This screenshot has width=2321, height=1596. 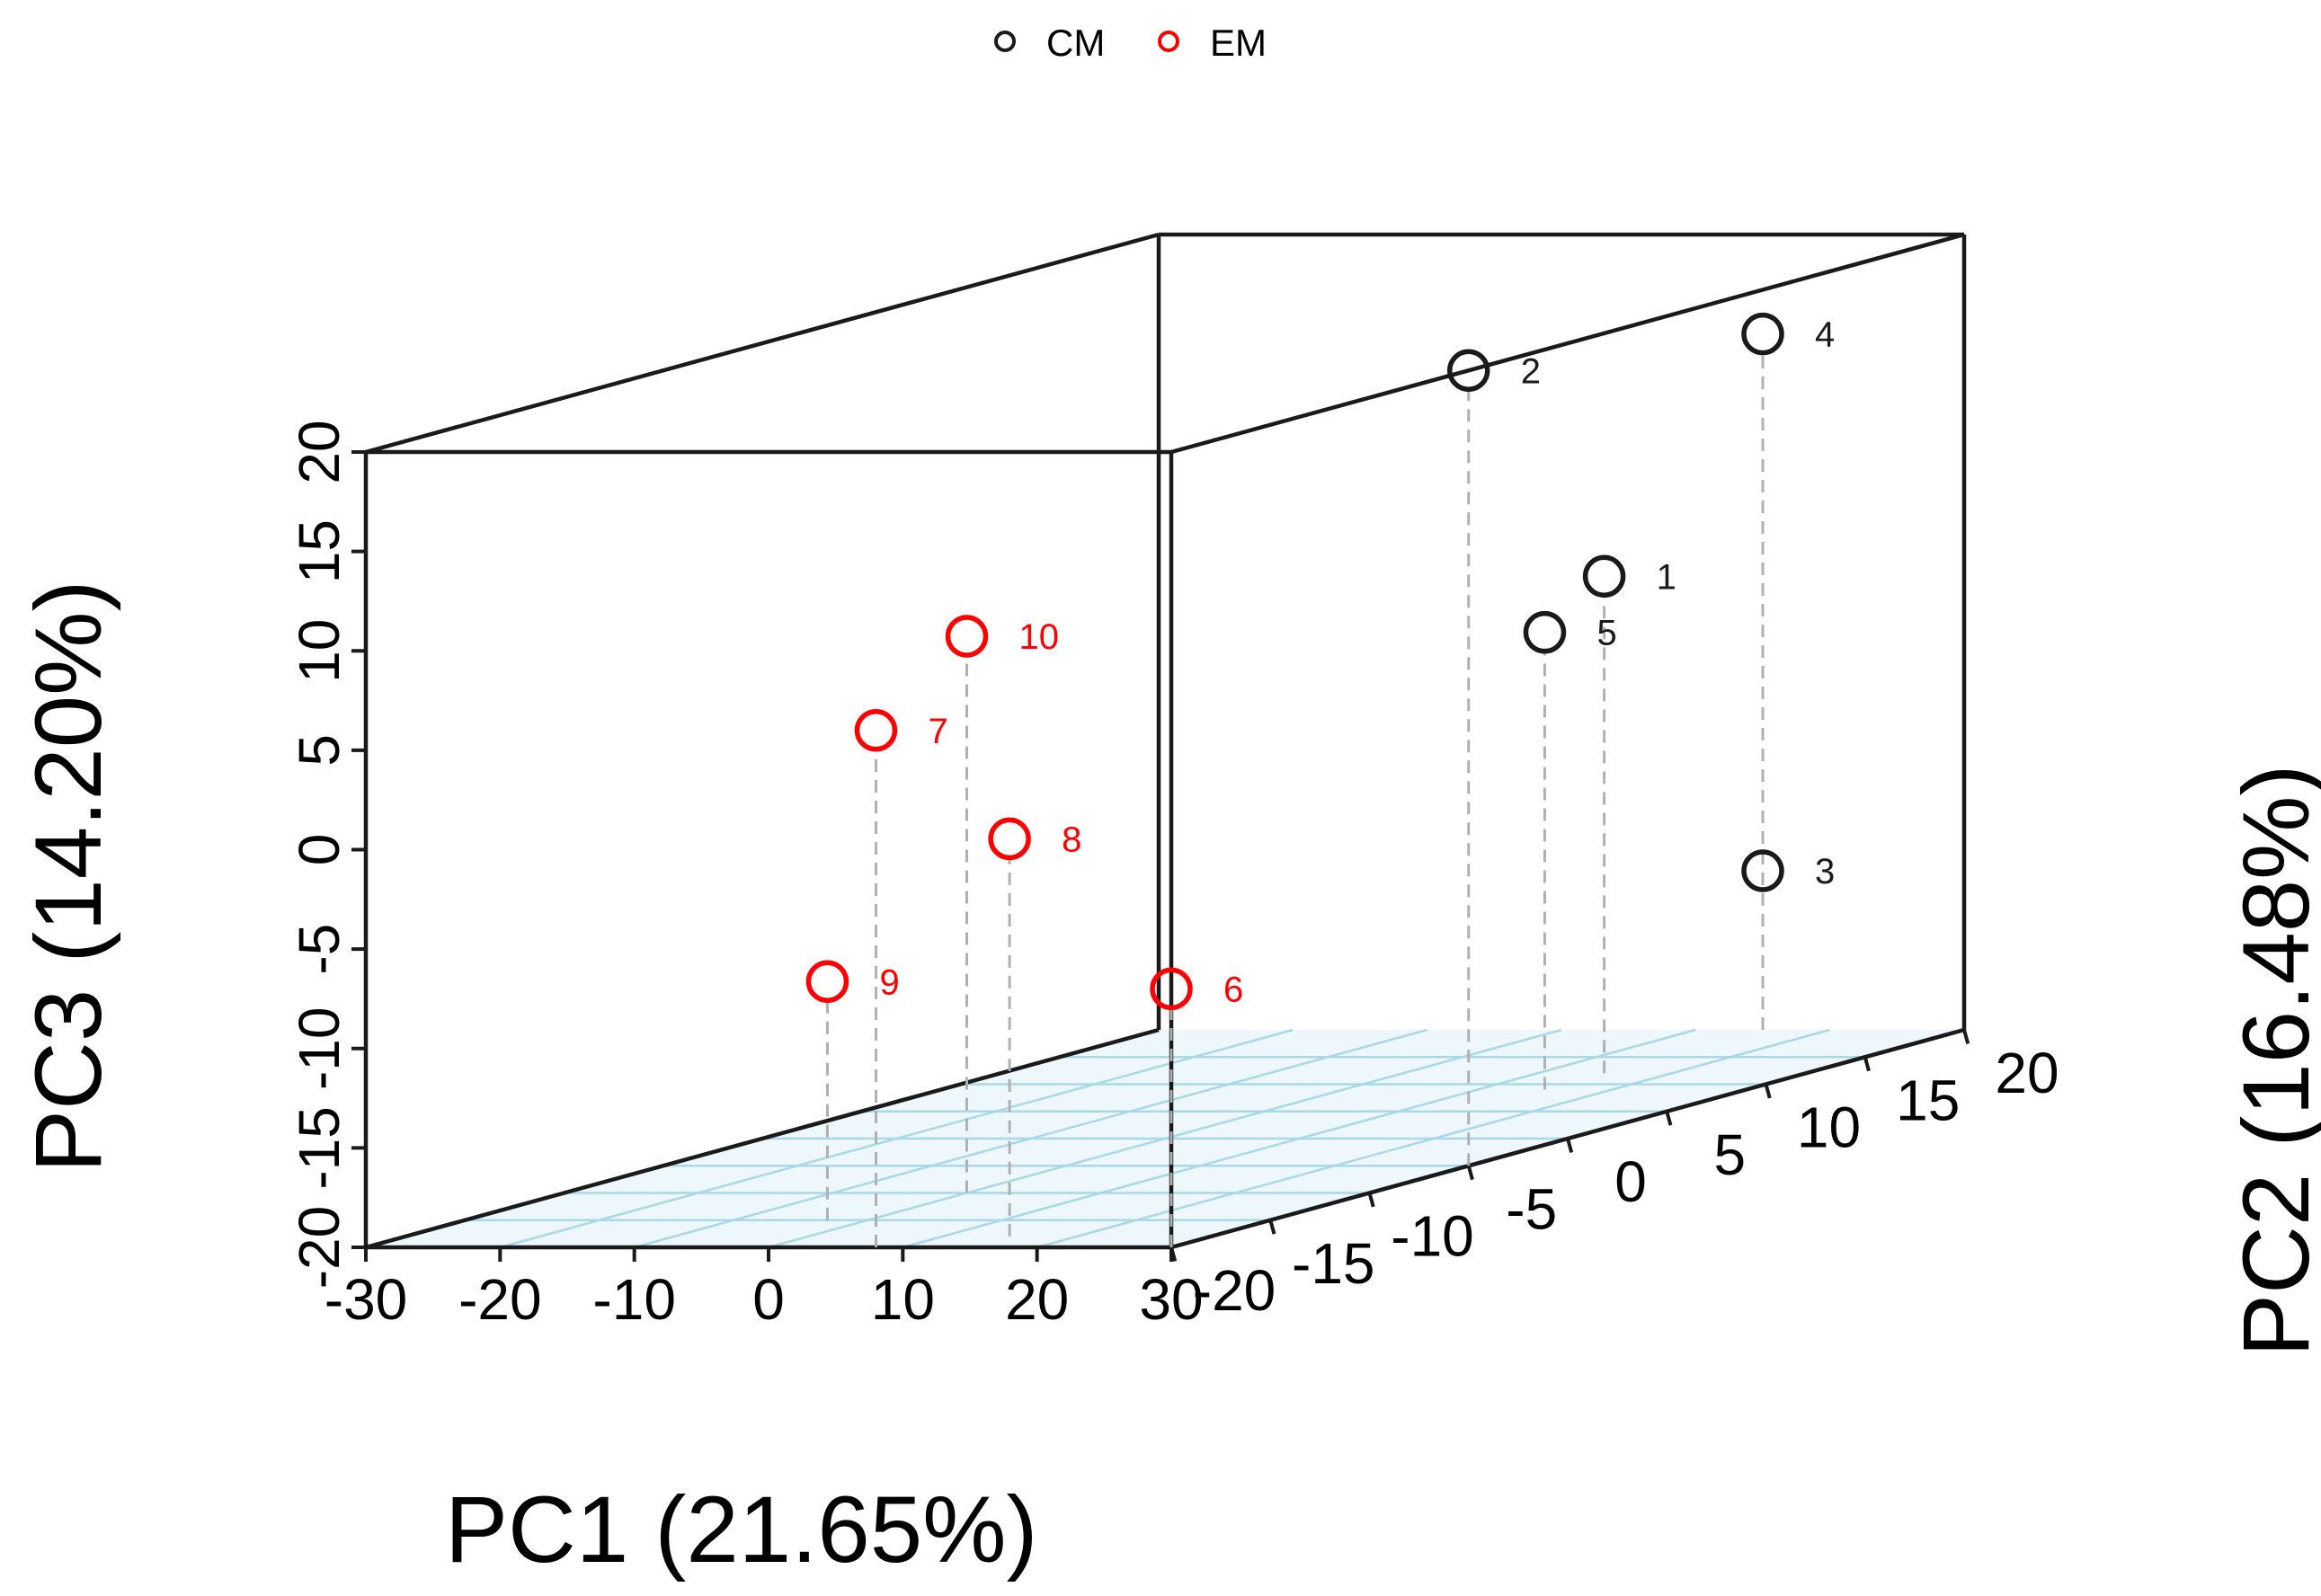 What do you see at coordinates (319, 1248) in the screenshot?
I see `z-tick-label: -20` at bounding box center [319, 1248].